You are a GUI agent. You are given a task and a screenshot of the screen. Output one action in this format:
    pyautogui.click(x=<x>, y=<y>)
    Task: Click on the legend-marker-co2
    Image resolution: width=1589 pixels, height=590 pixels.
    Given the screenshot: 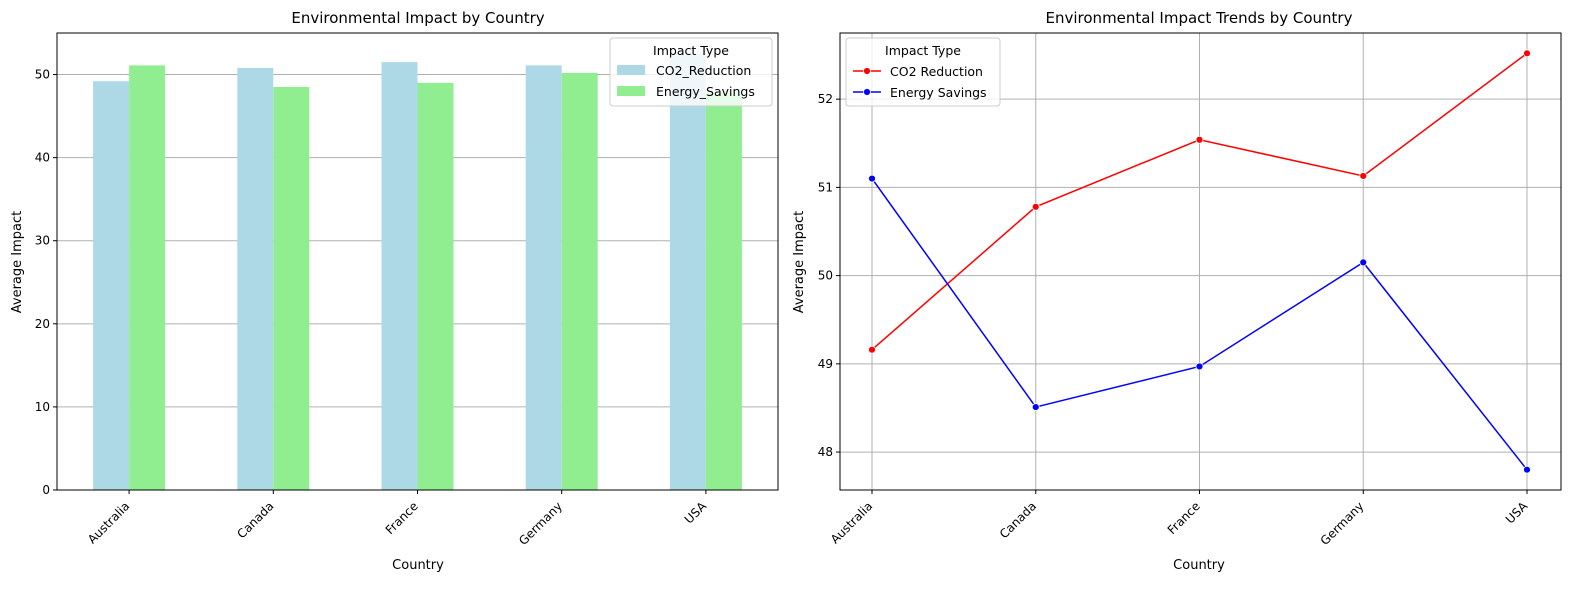 What is the action you would take?
    pyautogui.click(x=867, y=71)
    